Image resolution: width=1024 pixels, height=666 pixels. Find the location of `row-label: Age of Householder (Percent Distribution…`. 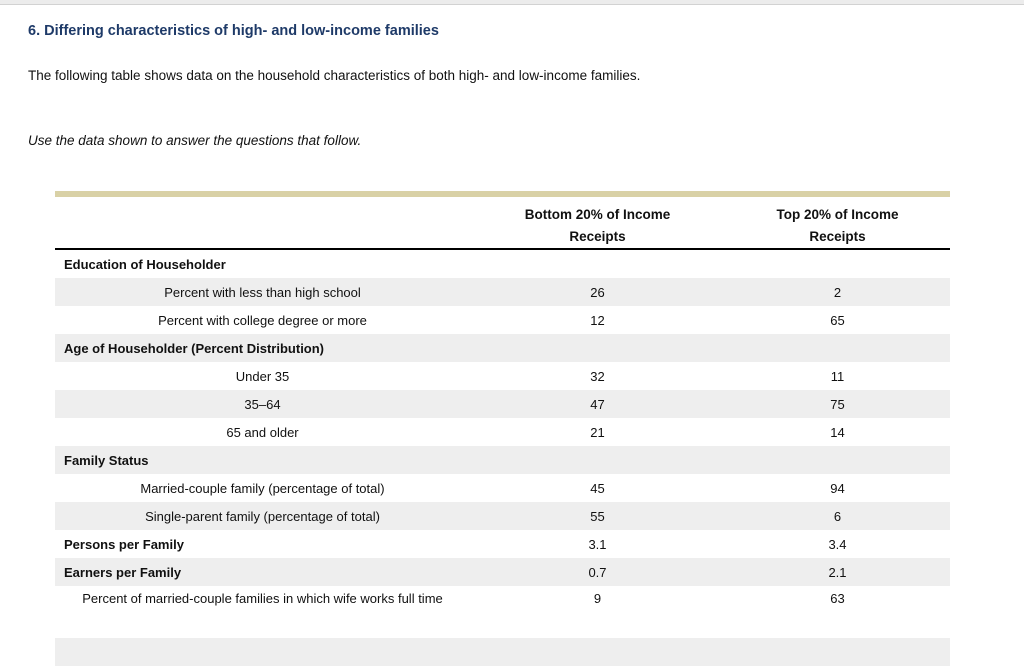

row-label: Age of Householder (Percent Distribution… is located at coordinates (194, 348).